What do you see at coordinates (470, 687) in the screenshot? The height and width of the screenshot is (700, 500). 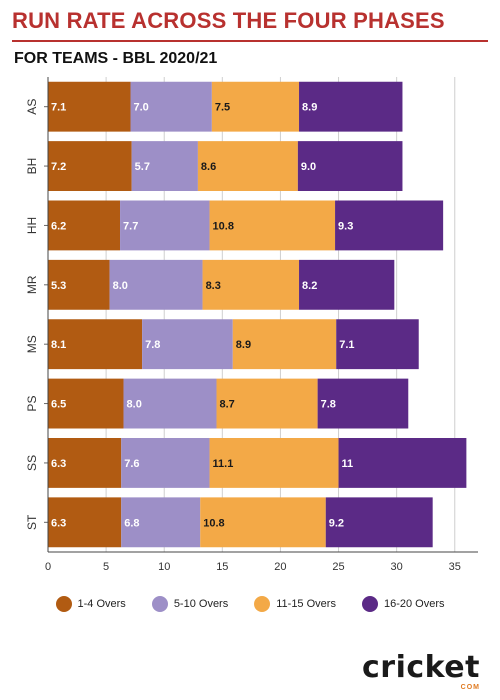 I see `logo-subtext: COM` at bounding box center [470, 687].